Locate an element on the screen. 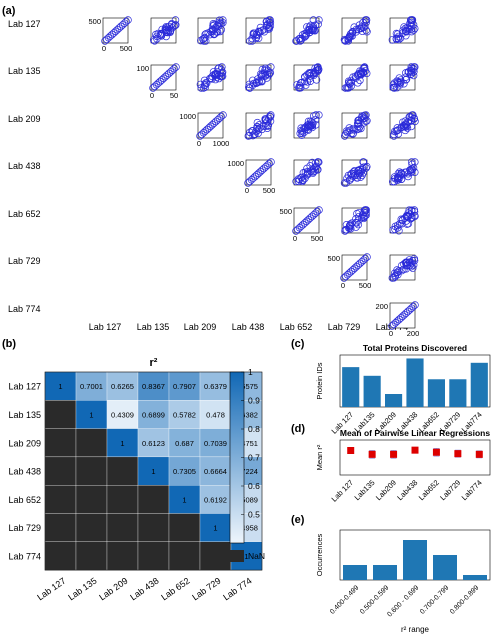 The height and width of the screenshot is (637, 500). heatmap-value-1-2: 0.4309 is located at coordinates (122, 414).